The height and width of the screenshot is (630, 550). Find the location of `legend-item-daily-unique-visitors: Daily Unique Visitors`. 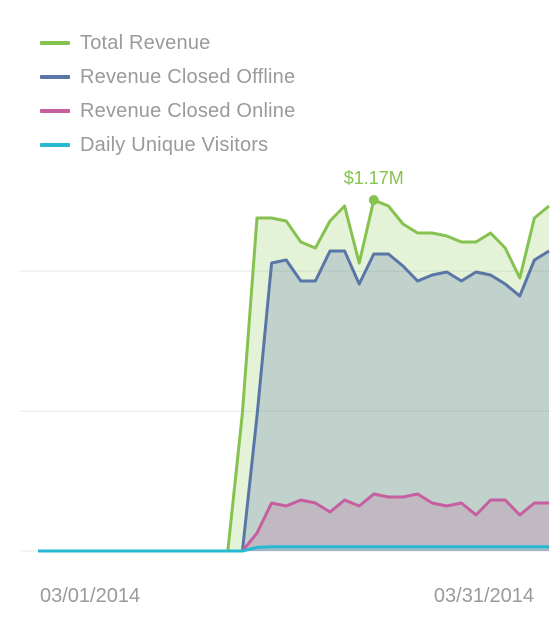

legend-item-daily-unique-visitors: Daily Unique Visitors is located at coordinates (167, 145).